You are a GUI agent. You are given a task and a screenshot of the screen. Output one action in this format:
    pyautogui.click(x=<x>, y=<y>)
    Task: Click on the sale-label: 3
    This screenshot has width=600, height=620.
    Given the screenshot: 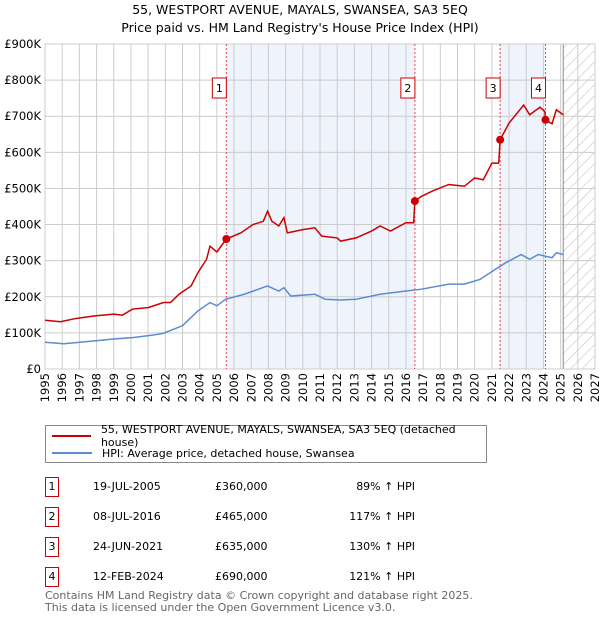 What is the action you would take?
    pyautogui.click(x=493, y=88)
    